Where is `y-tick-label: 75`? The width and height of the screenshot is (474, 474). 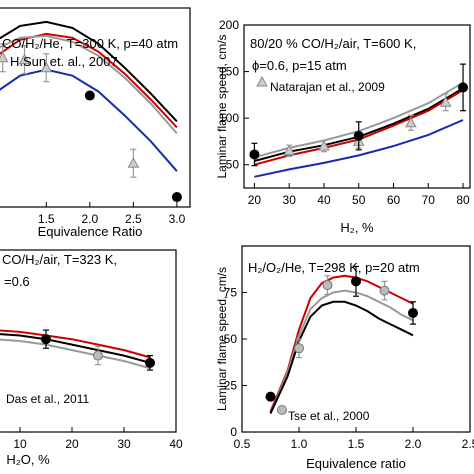 y-tick-label: 75 is located at coordinates (231, 293).